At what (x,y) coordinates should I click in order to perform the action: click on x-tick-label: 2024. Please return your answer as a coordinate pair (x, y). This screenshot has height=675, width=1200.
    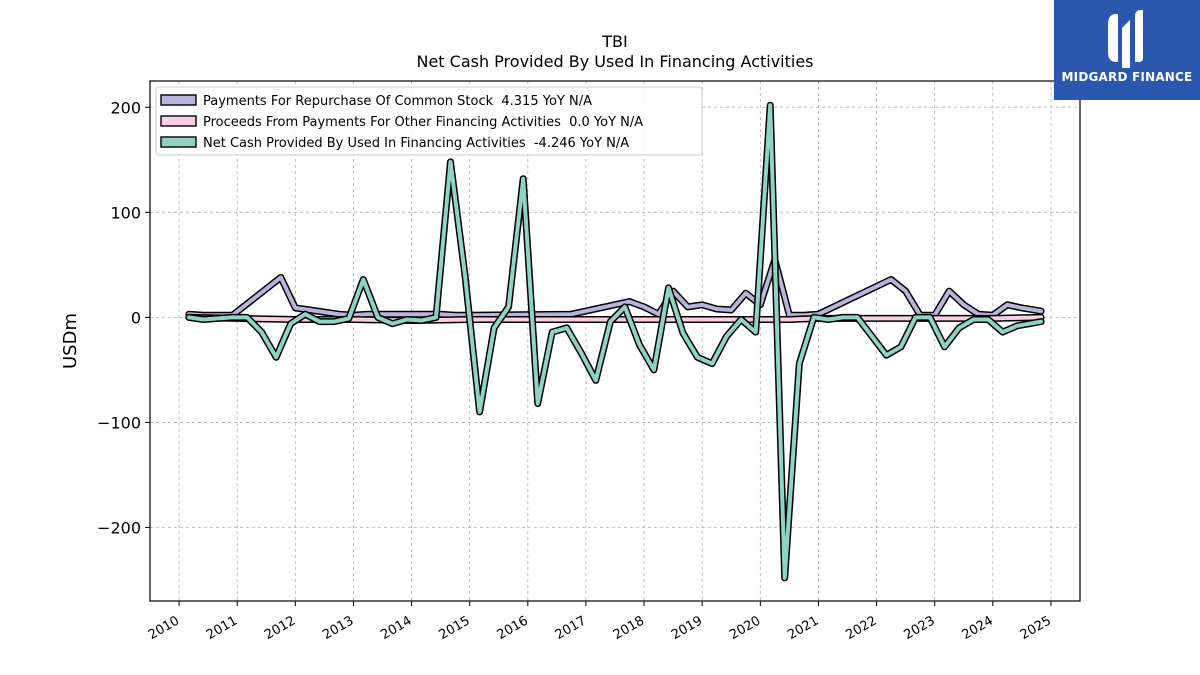
    Looking at the image, I should click on (978, 628).